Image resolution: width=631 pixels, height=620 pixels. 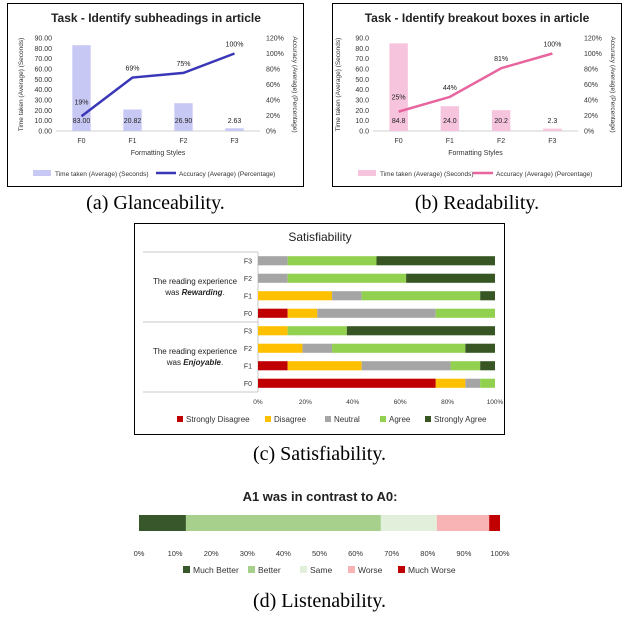 I want to click on bar-value-label: 20.2, so click(x=501, y=121).